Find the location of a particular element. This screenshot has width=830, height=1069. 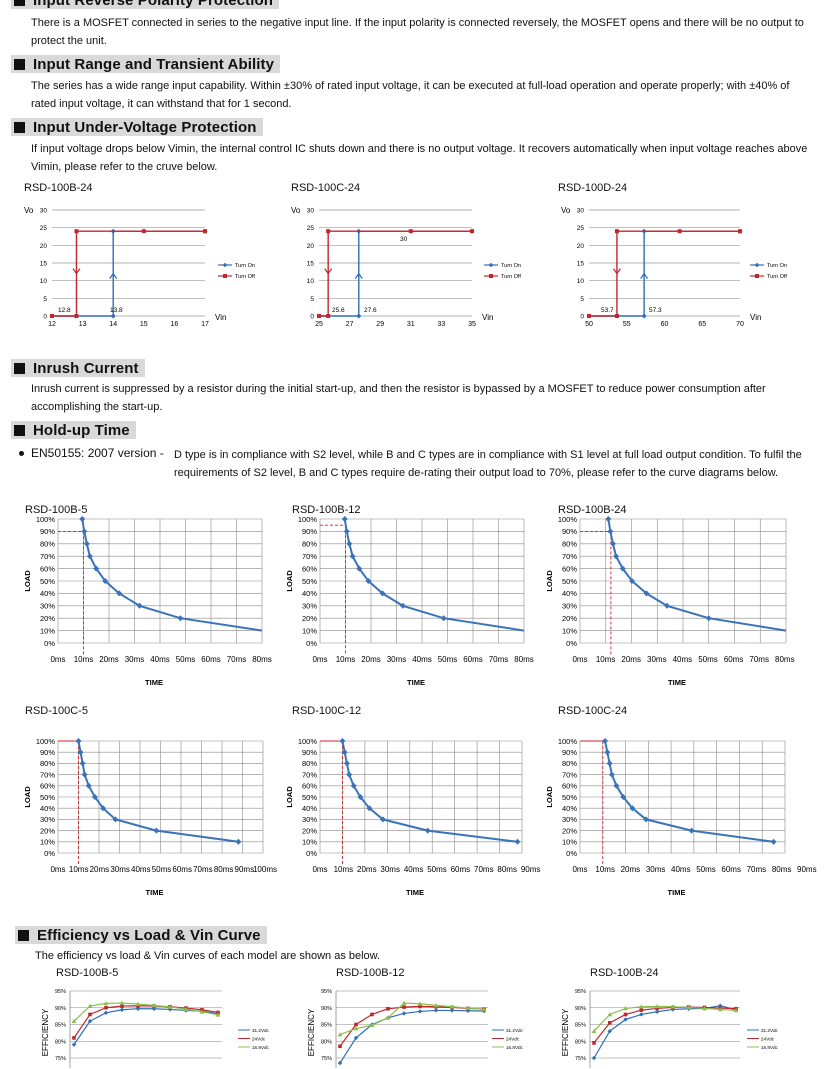

annotation-label: 53.7 is located at coordinates (607, 310).